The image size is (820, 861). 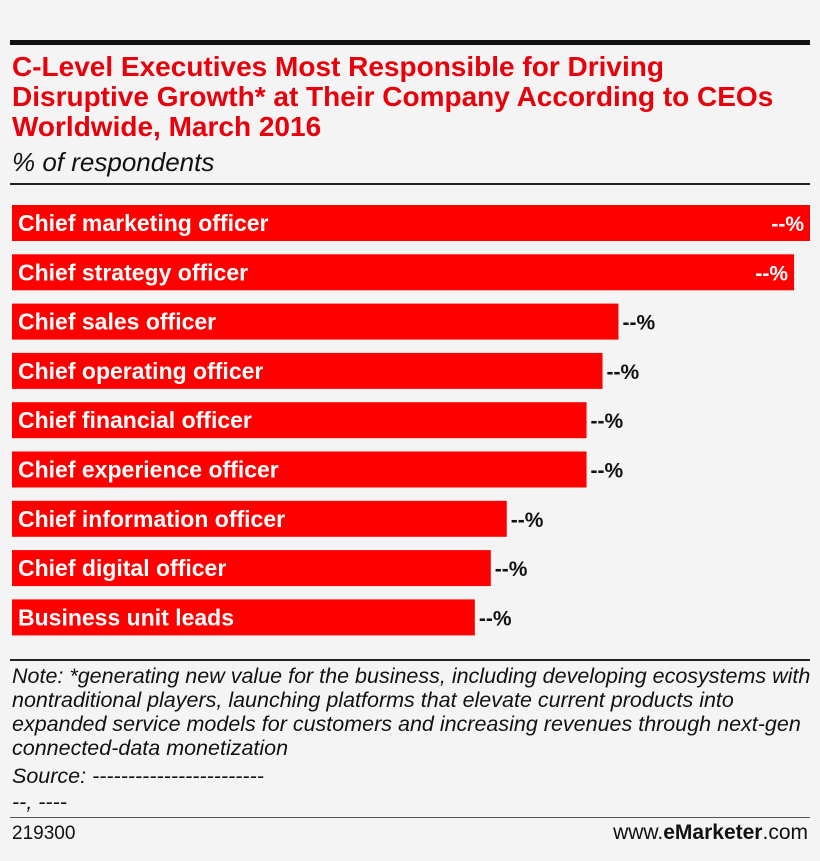 What do you see at coordinates (135, 420) in the screenshot?
I see `category-label-4: Chief financial officer` at bounding box center [135, 420].